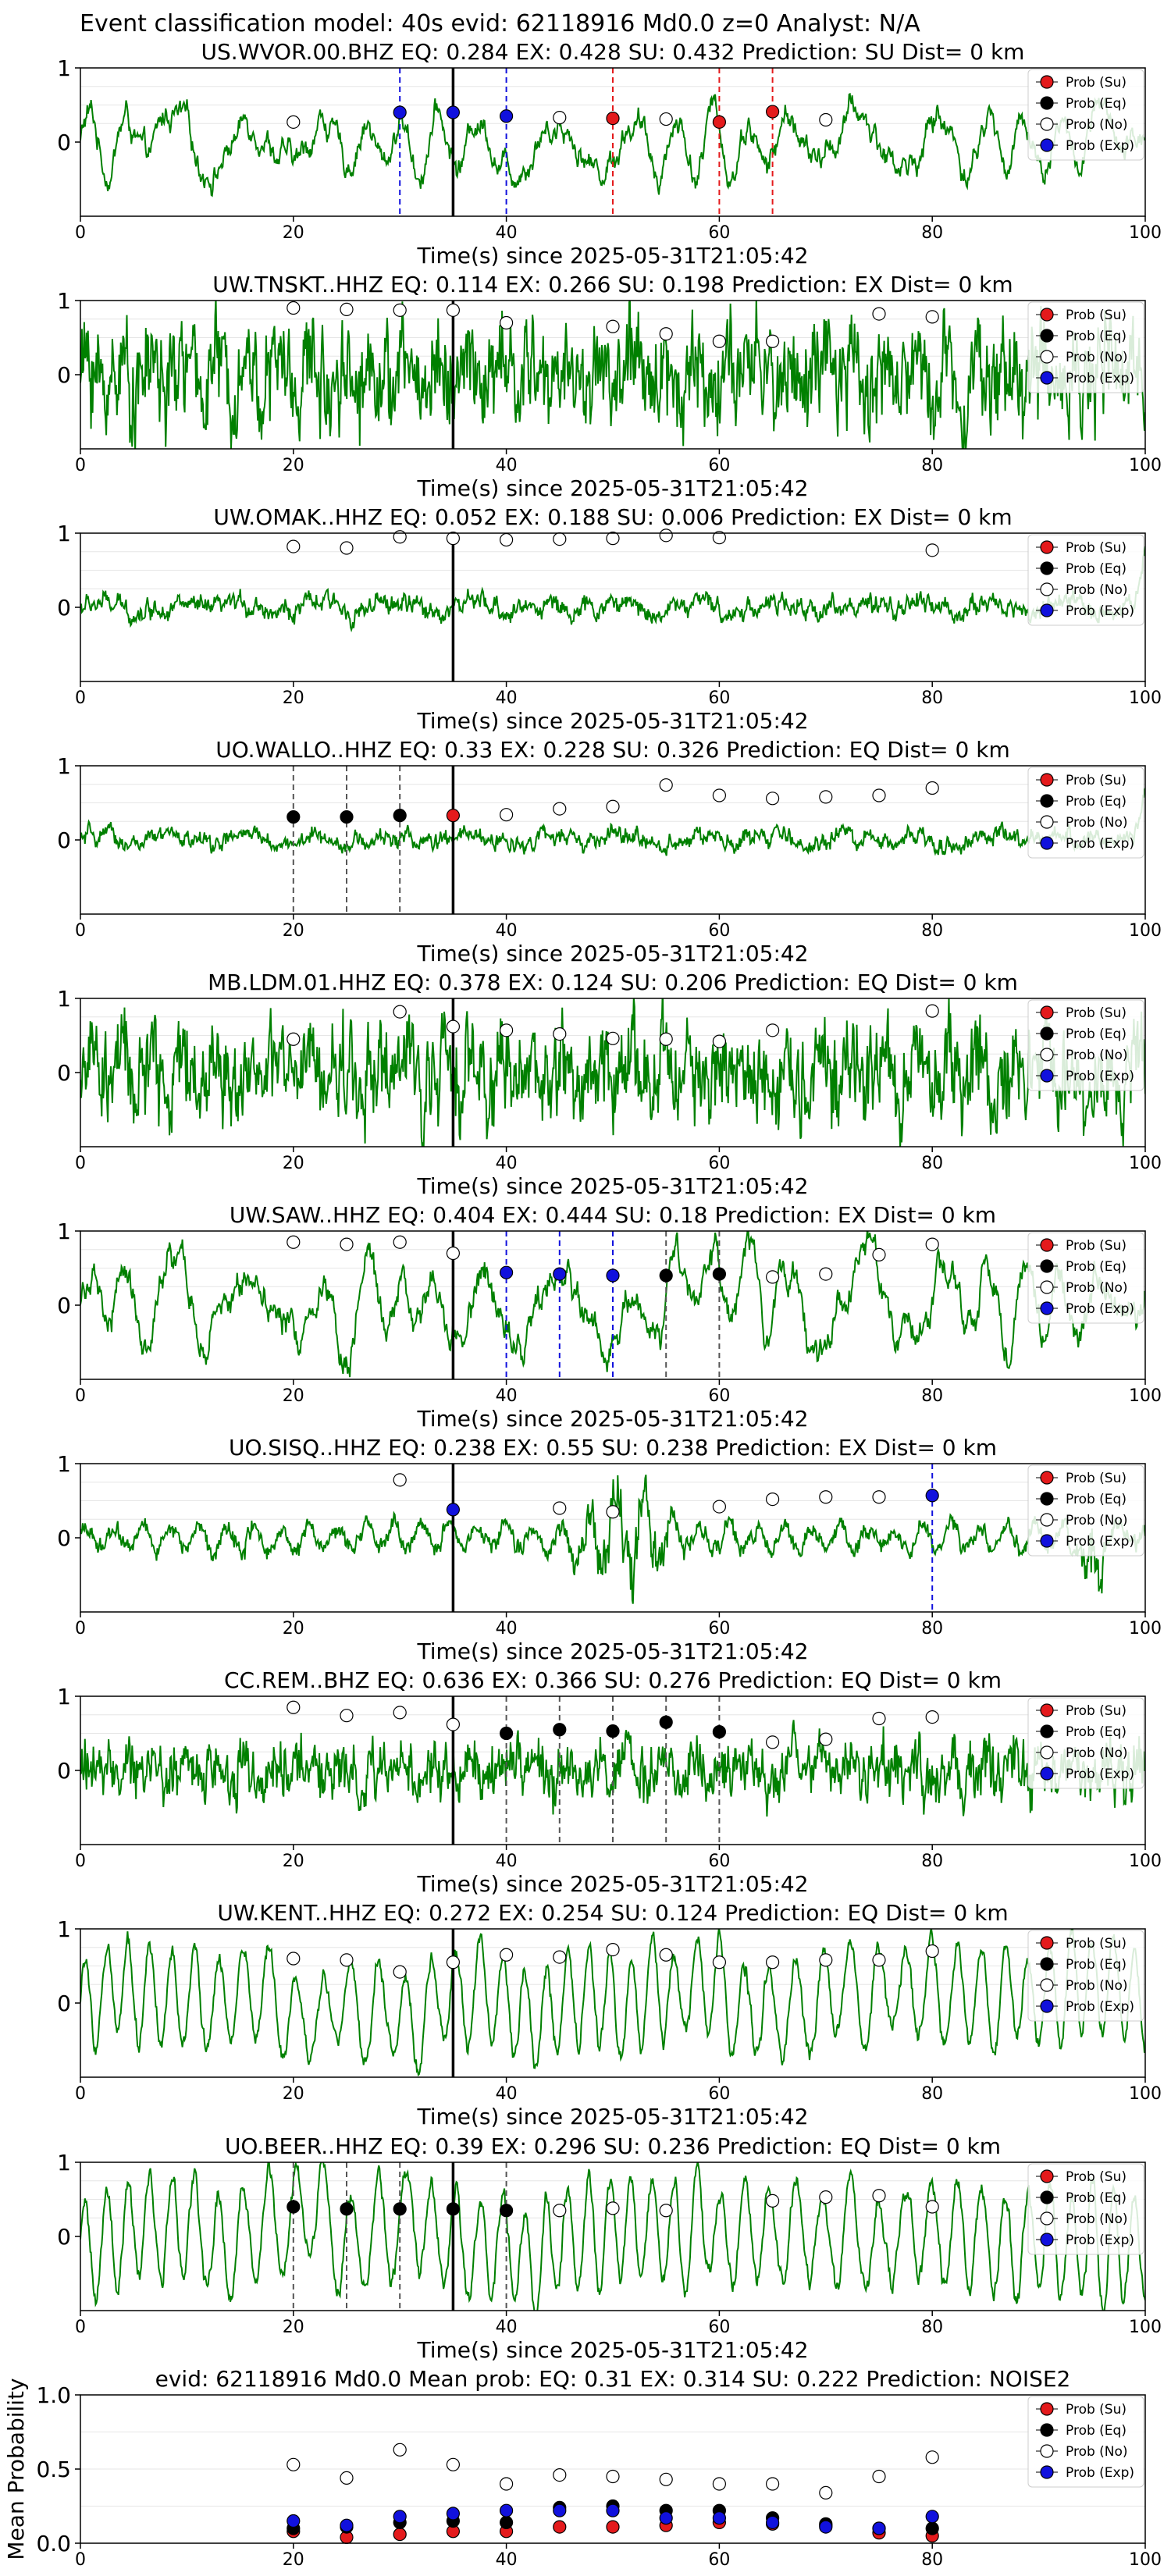 The height and width of the screenshot is (2576, 1171). Describe the element at coordinates (1100, 2240) in the screenshot. I see `panel-10-legend-label-exp: Prob (Exp)` at that location.